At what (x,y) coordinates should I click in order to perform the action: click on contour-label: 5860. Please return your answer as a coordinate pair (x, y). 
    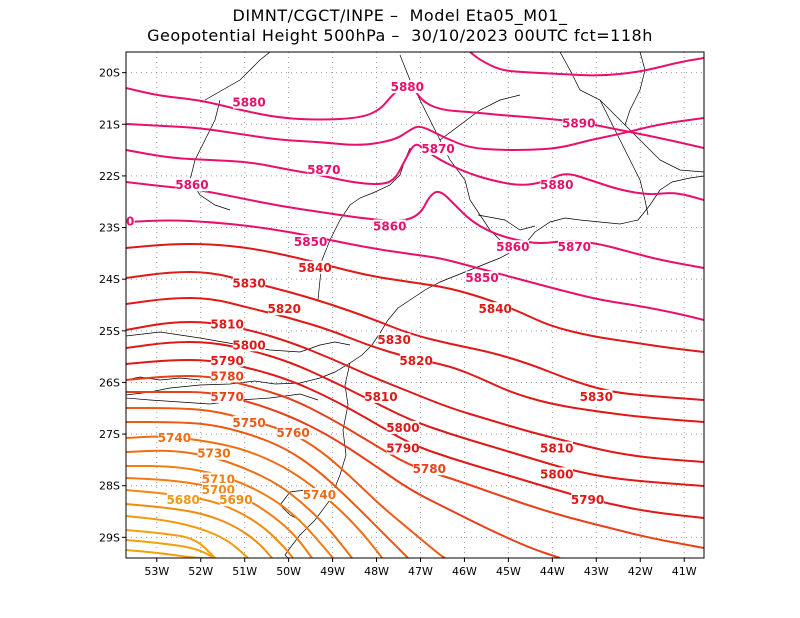
    Looking at the image, I should click on (389, 227).